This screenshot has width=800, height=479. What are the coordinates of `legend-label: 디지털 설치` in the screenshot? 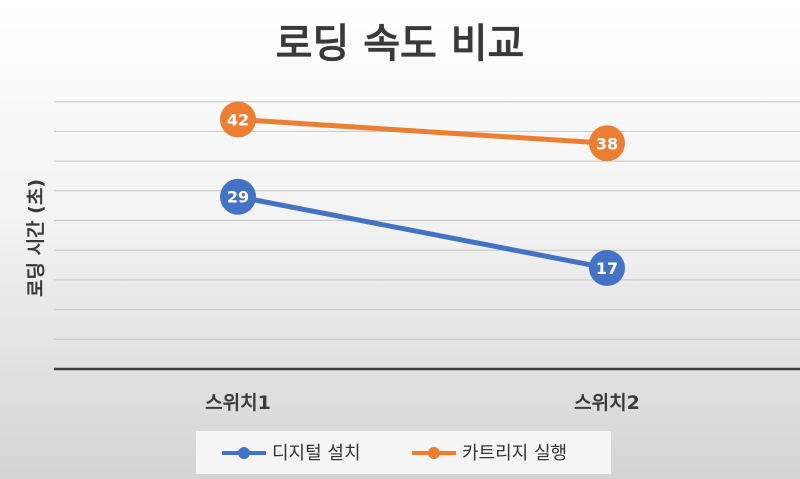 It's located at (316, 453).